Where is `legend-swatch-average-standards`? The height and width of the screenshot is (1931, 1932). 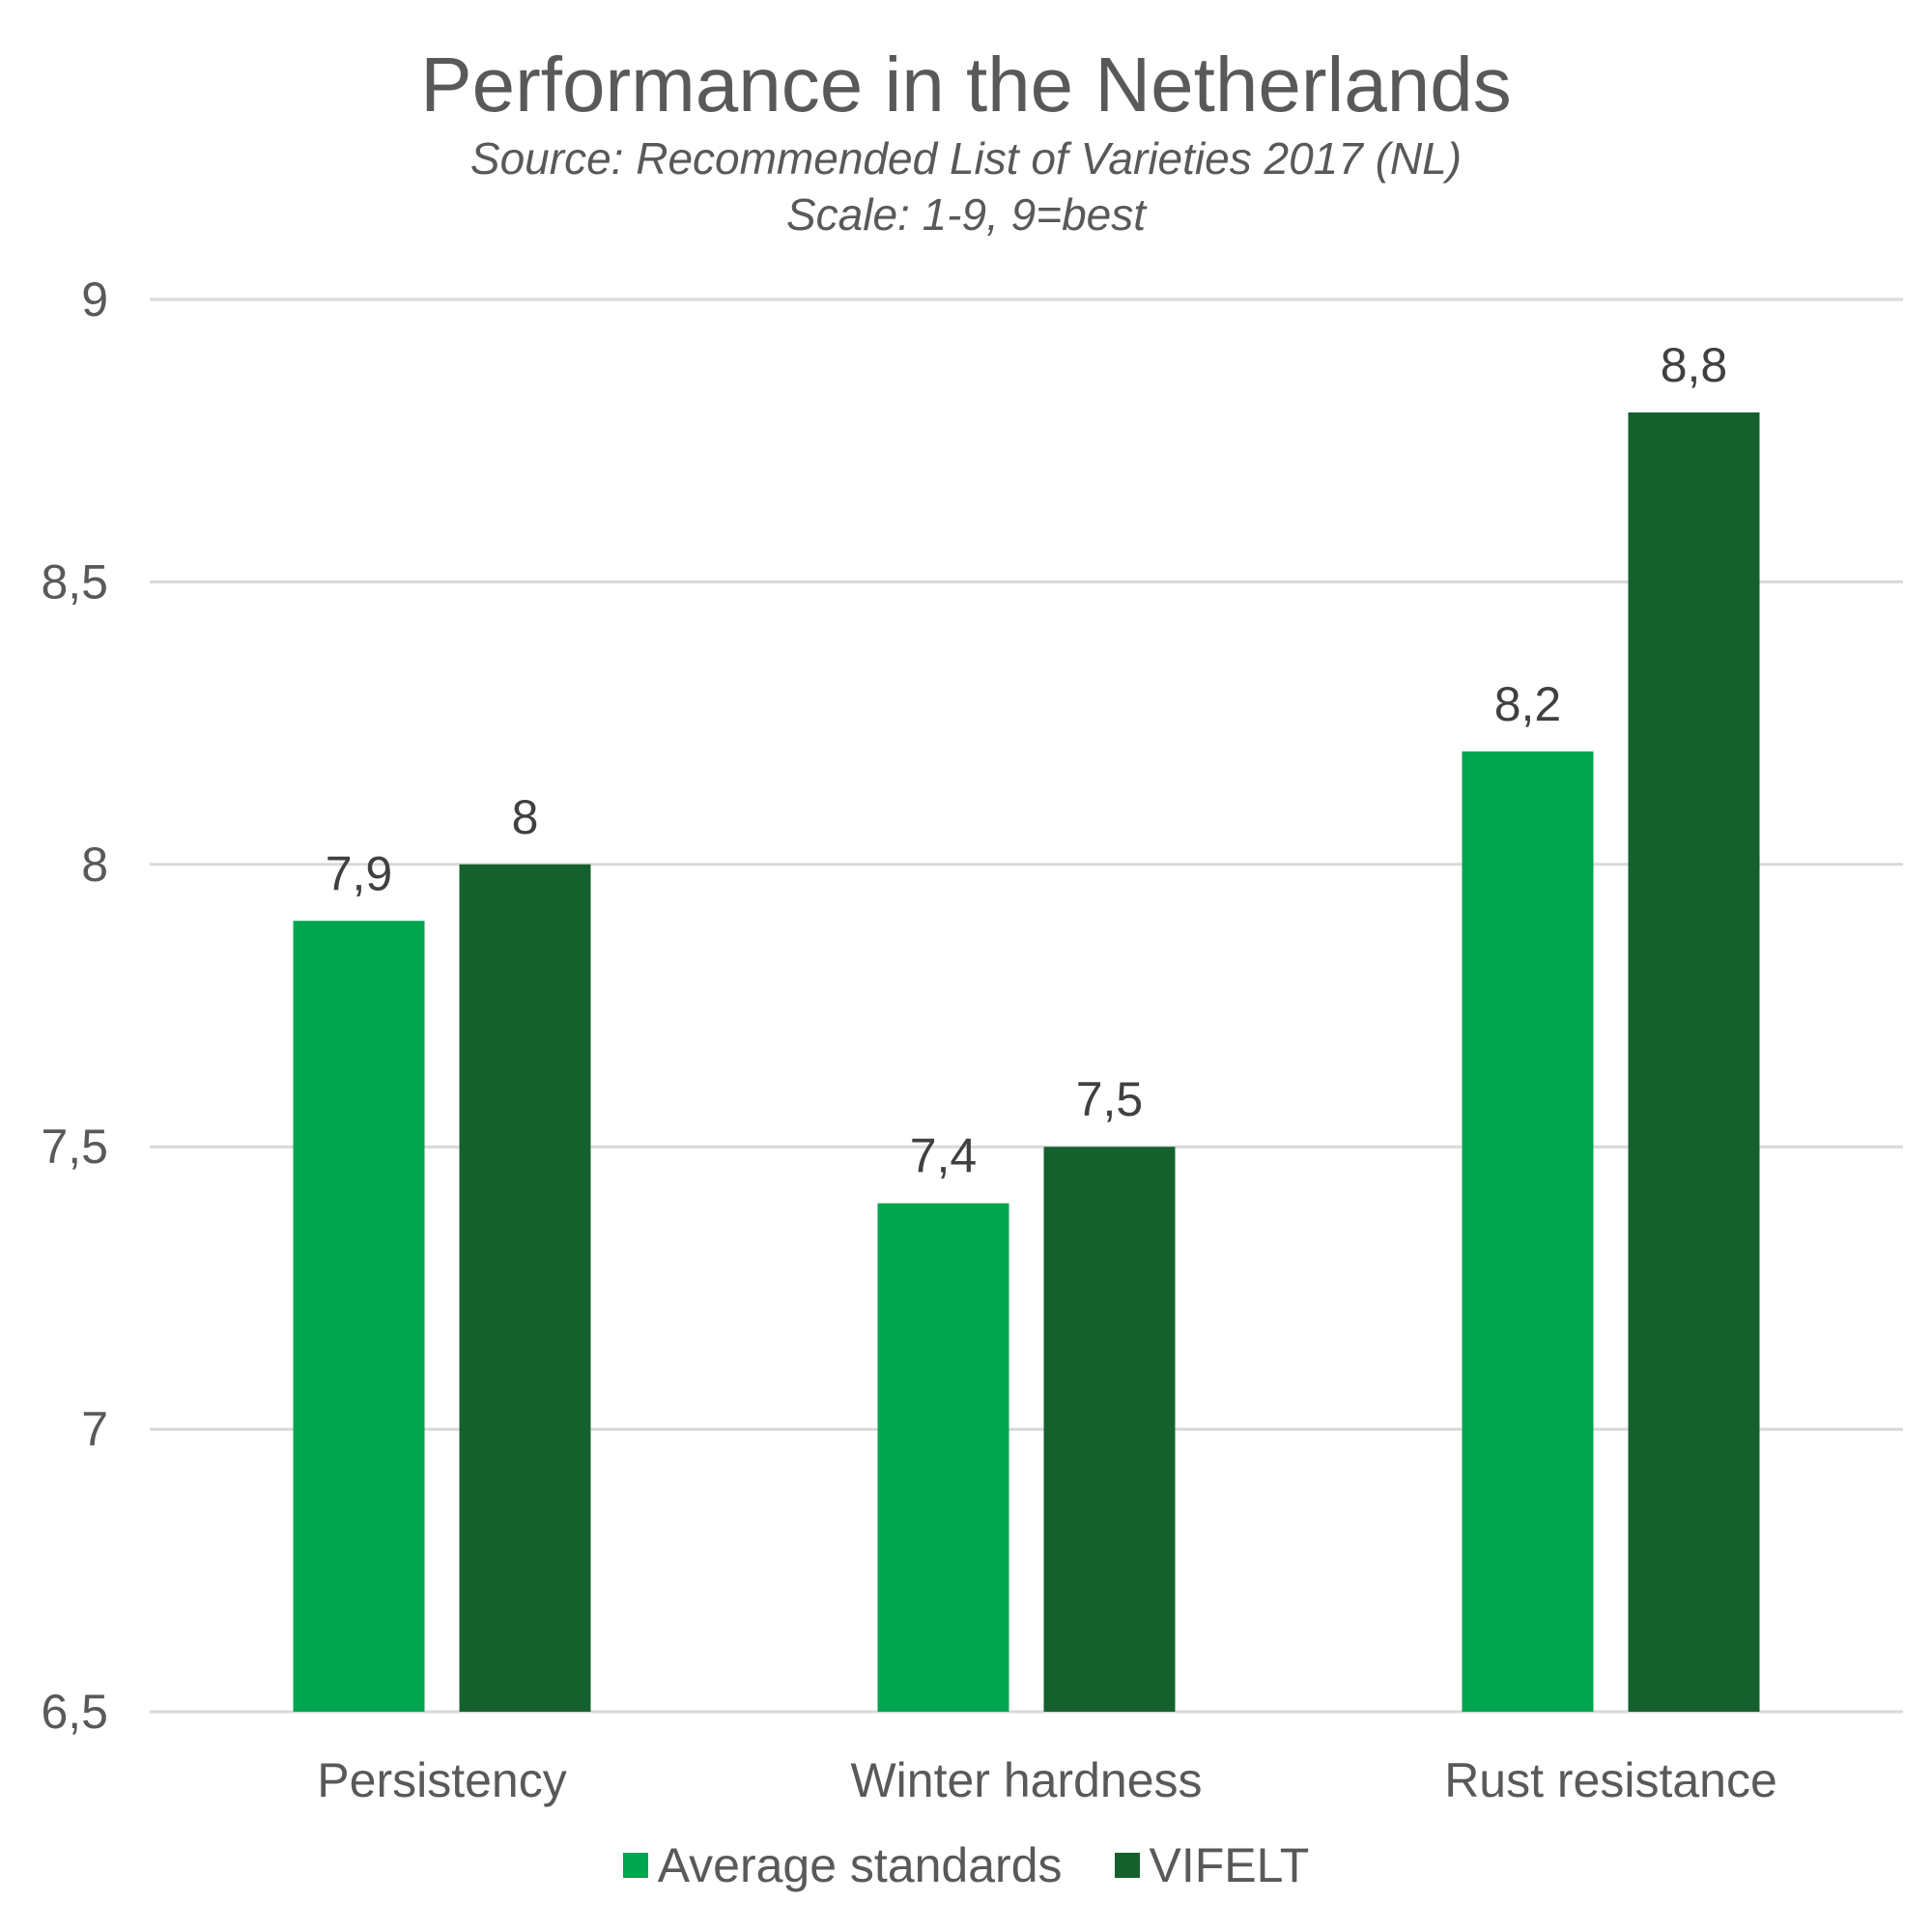 legend-swatch-average-standards is located at coordinates (635, 1865).